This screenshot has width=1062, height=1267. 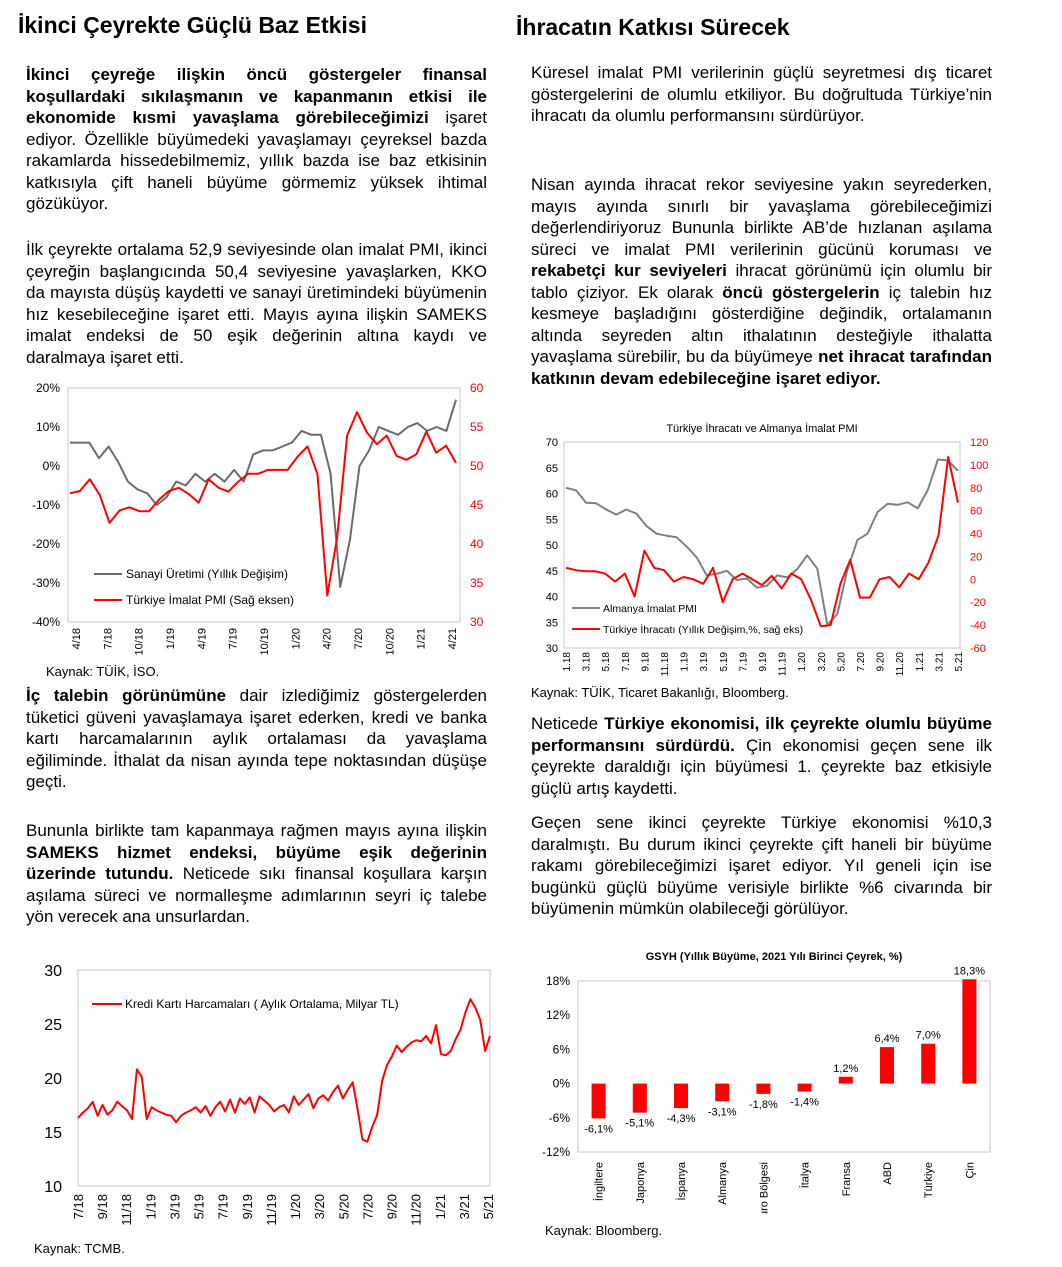 I want to click on y2-tick-label: -20, so click(x=978, y=603).